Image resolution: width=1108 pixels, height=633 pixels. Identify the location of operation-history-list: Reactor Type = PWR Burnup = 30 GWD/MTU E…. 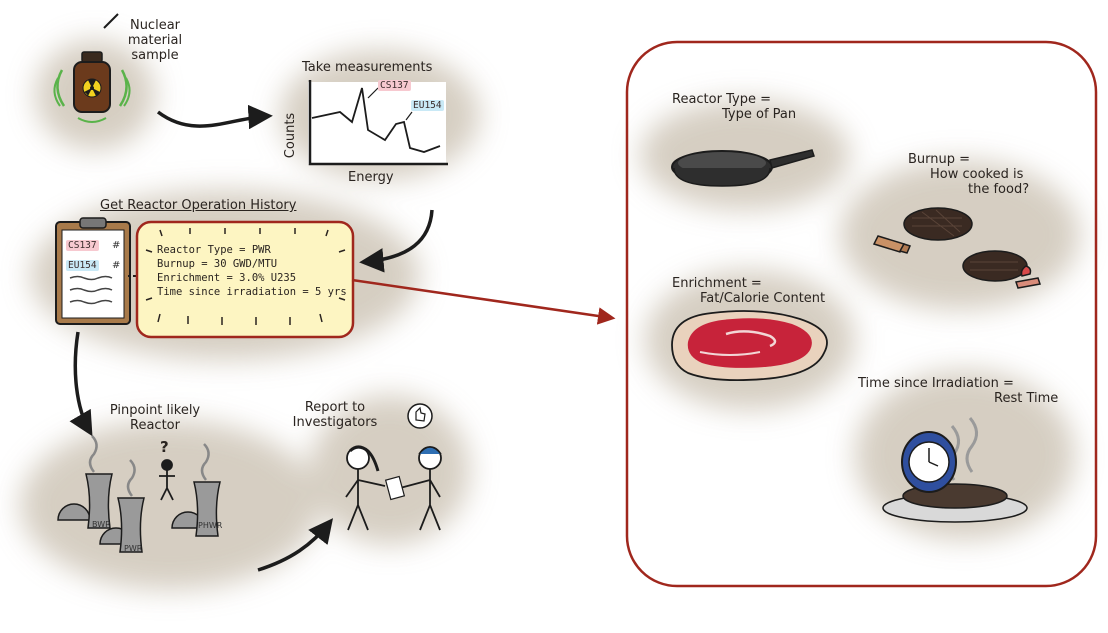
(252, 271).